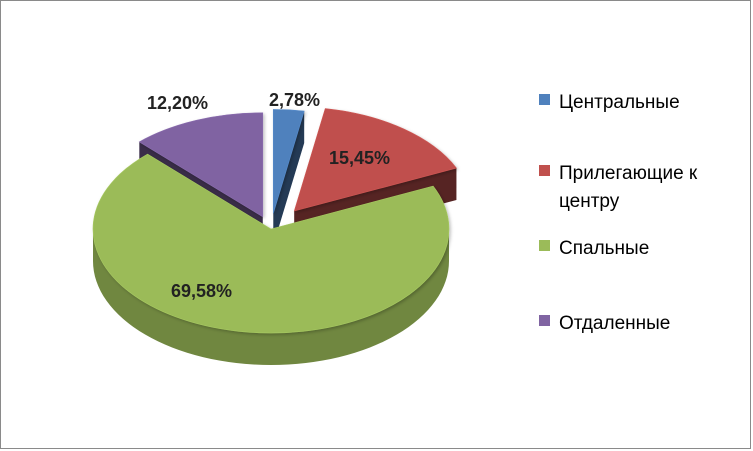 Image resolution: width=753 pixels, height=451 pixels. I want to click on legend-item-3: Спальные, so click(594, 248).